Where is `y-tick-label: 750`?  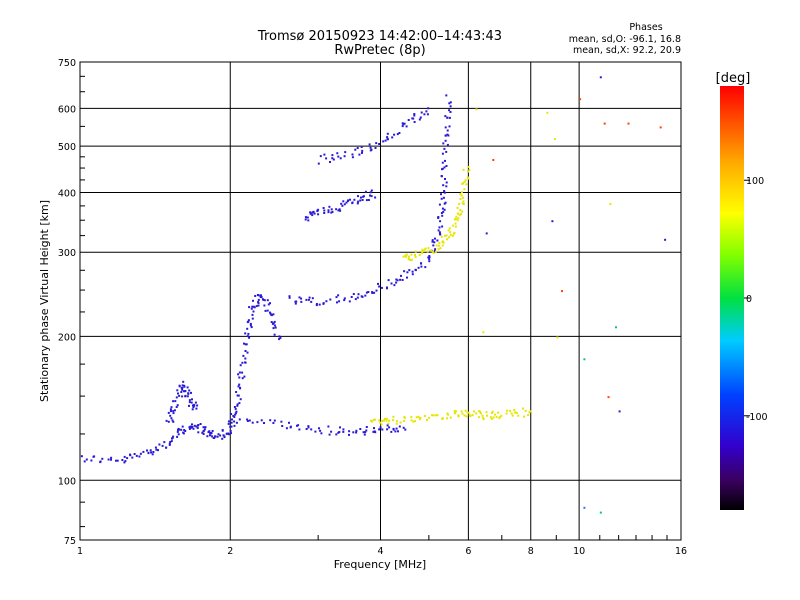
y-tick-label: 750 is located at coordinates (67, 63).